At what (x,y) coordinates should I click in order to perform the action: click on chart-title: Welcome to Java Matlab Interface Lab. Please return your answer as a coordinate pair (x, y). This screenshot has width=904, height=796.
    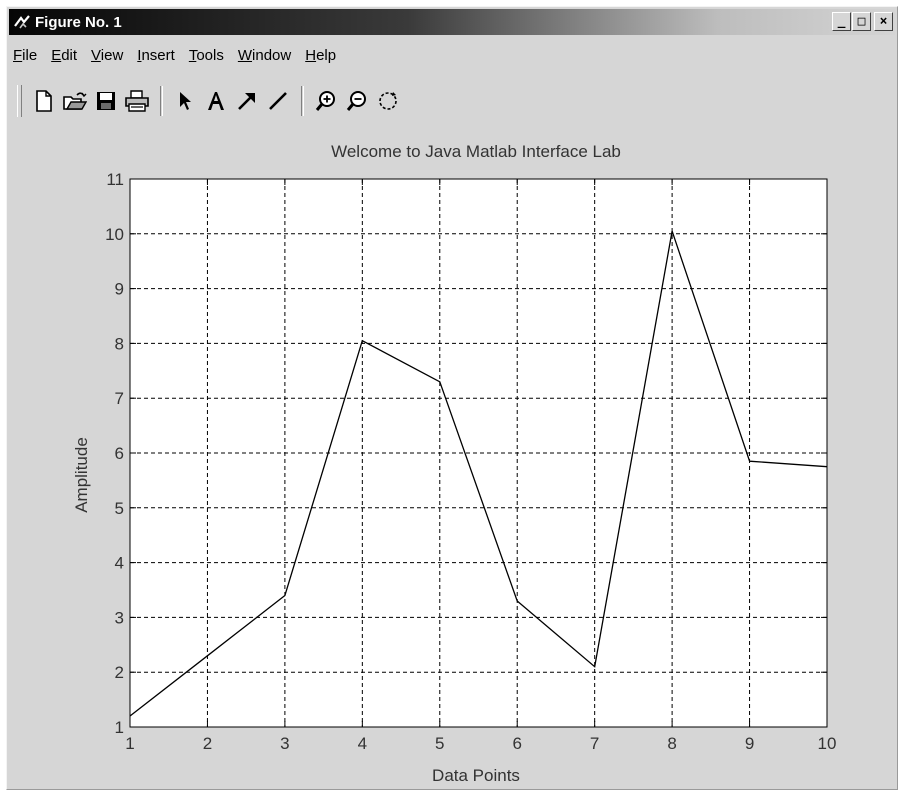
    Looking at the image, I should click on (476, 151).